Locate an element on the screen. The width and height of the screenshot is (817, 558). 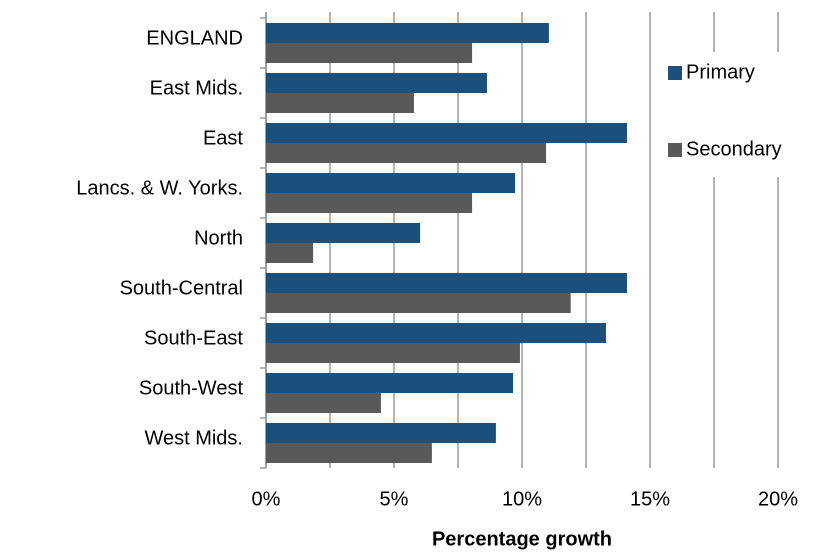
y-tick-label: Lancs. & W. Yorks. is located at coordinates (159, 188).